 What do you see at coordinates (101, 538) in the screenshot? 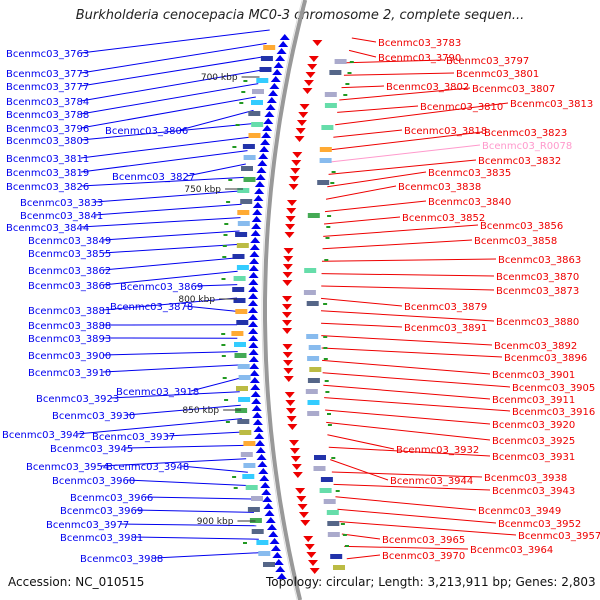
I see `left-gene-label: Bcenmc03_3981` at bounding box center [101, 538].